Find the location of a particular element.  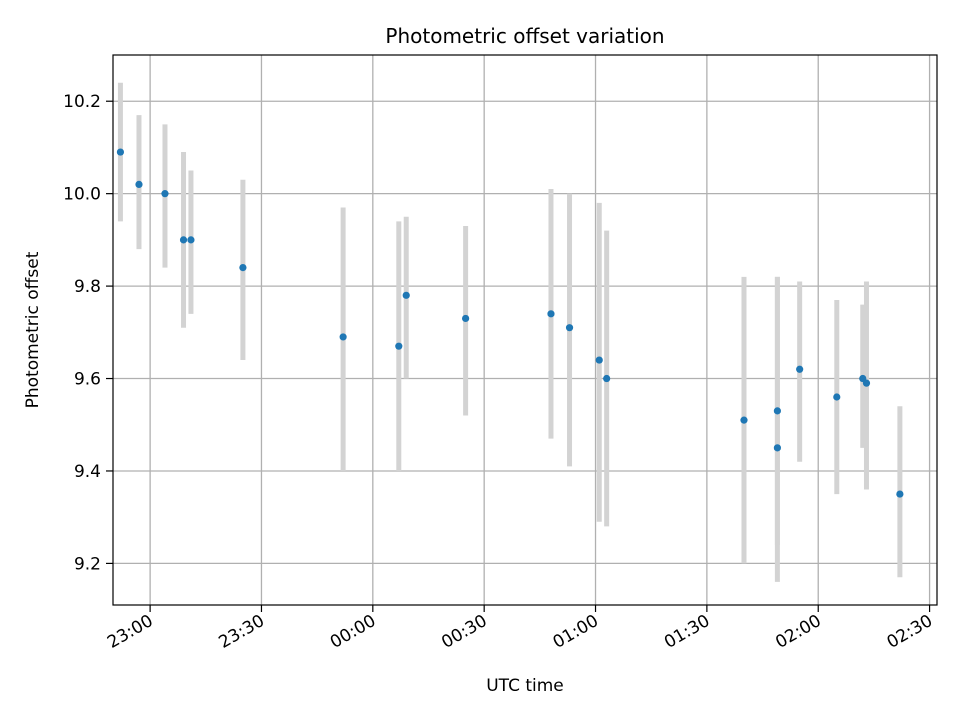

y-tick-label: 9.2 is located at coordinates (87, 564).